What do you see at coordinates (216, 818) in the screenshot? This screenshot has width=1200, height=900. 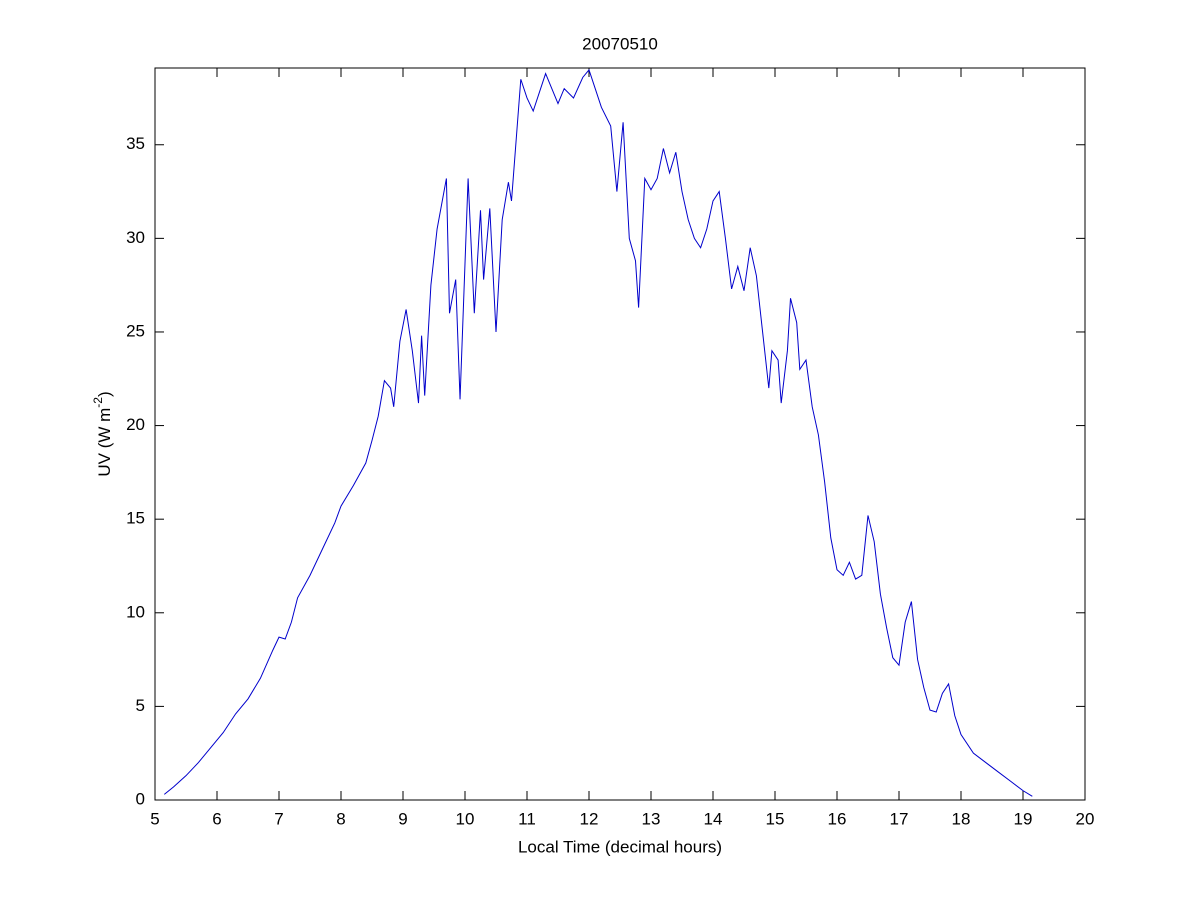 I see `x-tick-label: 6` at bounding box center [216, 818].